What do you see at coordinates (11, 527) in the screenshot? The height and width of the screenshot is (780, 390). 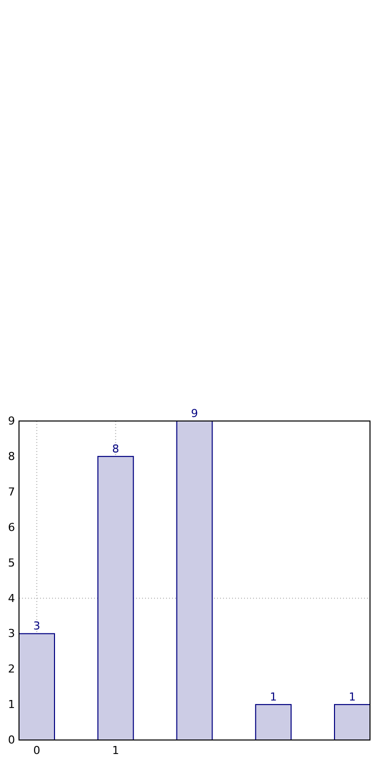 I see `y-tick-label: 6` at bounding box center [11, 527].